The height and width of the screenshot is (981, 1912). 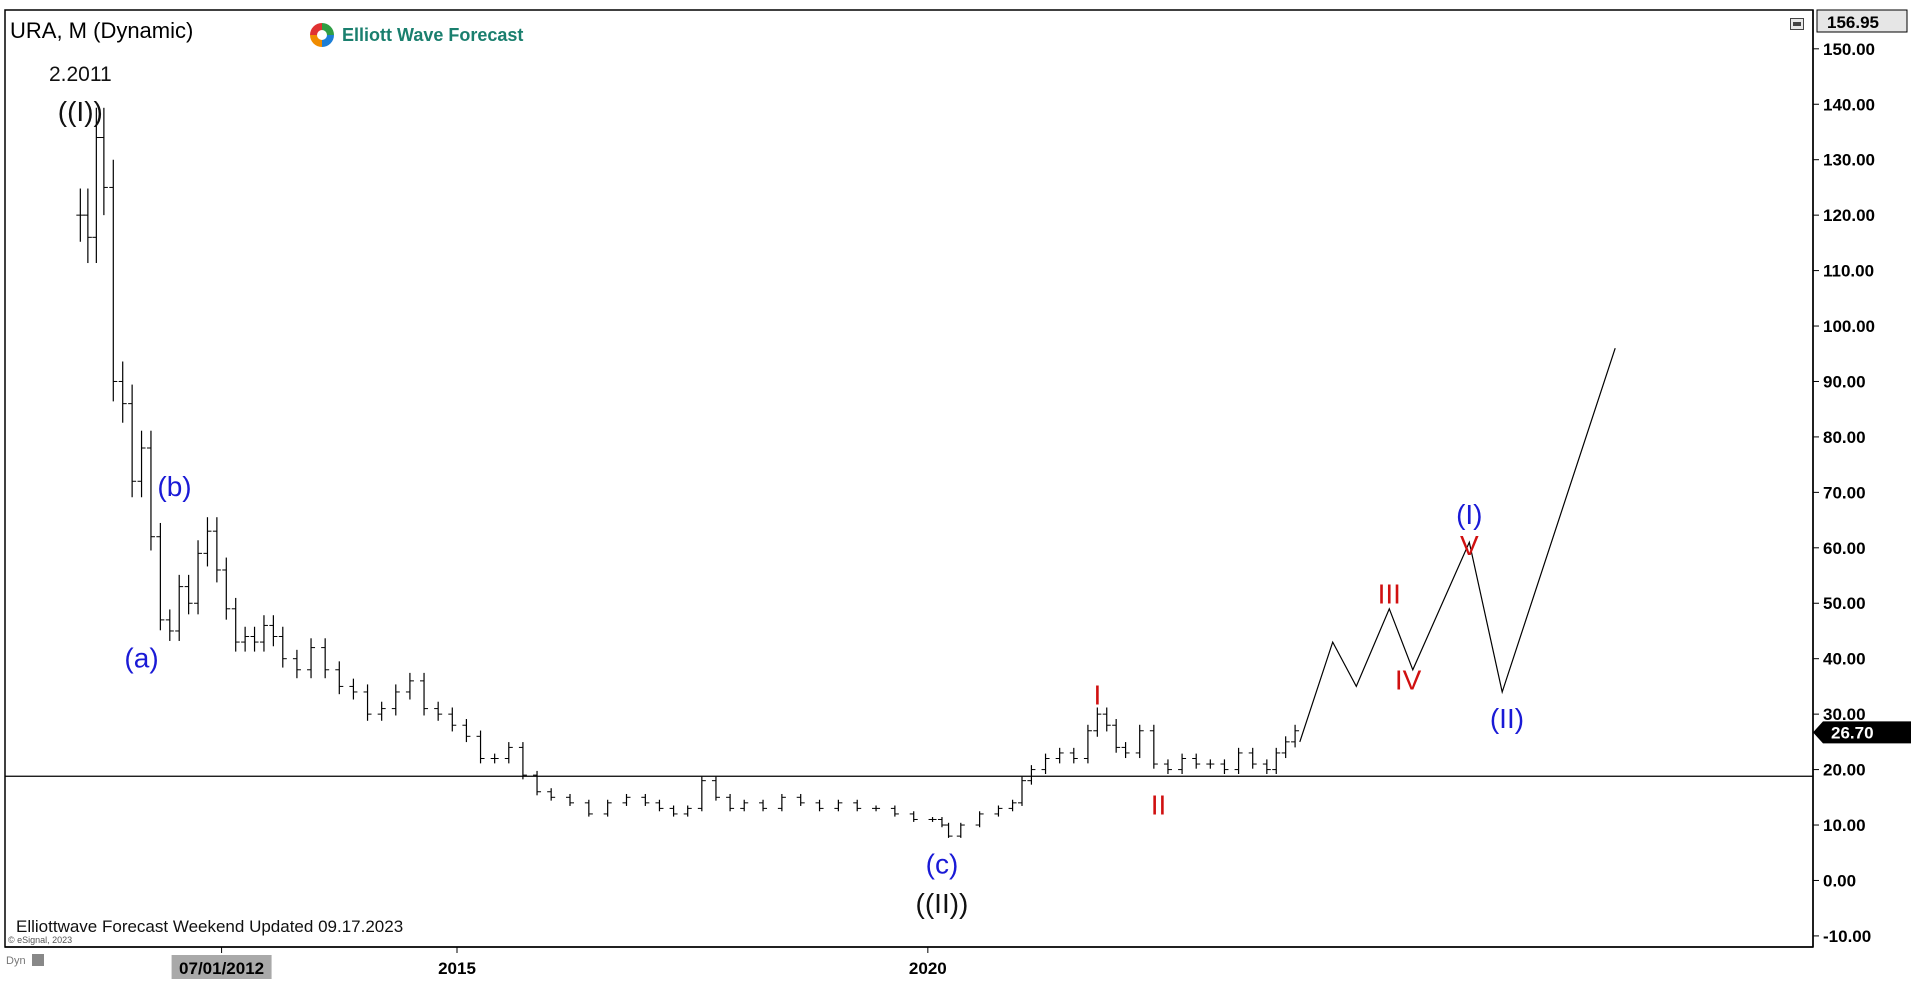 I want to click on y-tick-label: 40.00, so click(x=1844, y=659).